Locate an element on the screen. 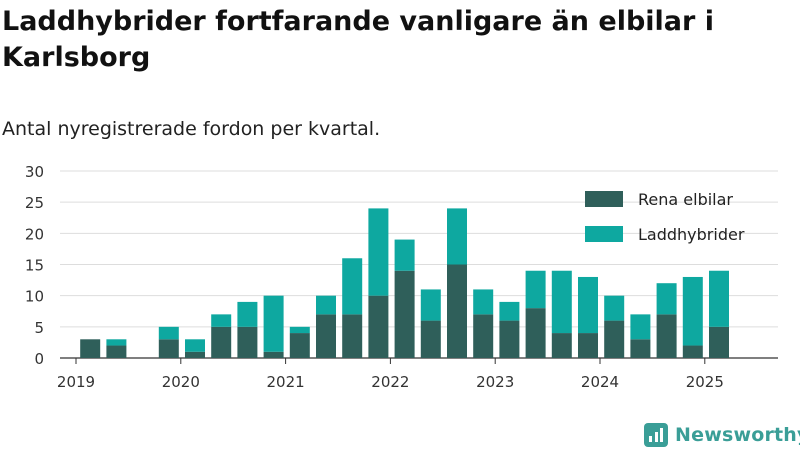 The width and height of the screenshot is (800, 450). x-tick-label: 2021 is located at coordinates (286, 382).